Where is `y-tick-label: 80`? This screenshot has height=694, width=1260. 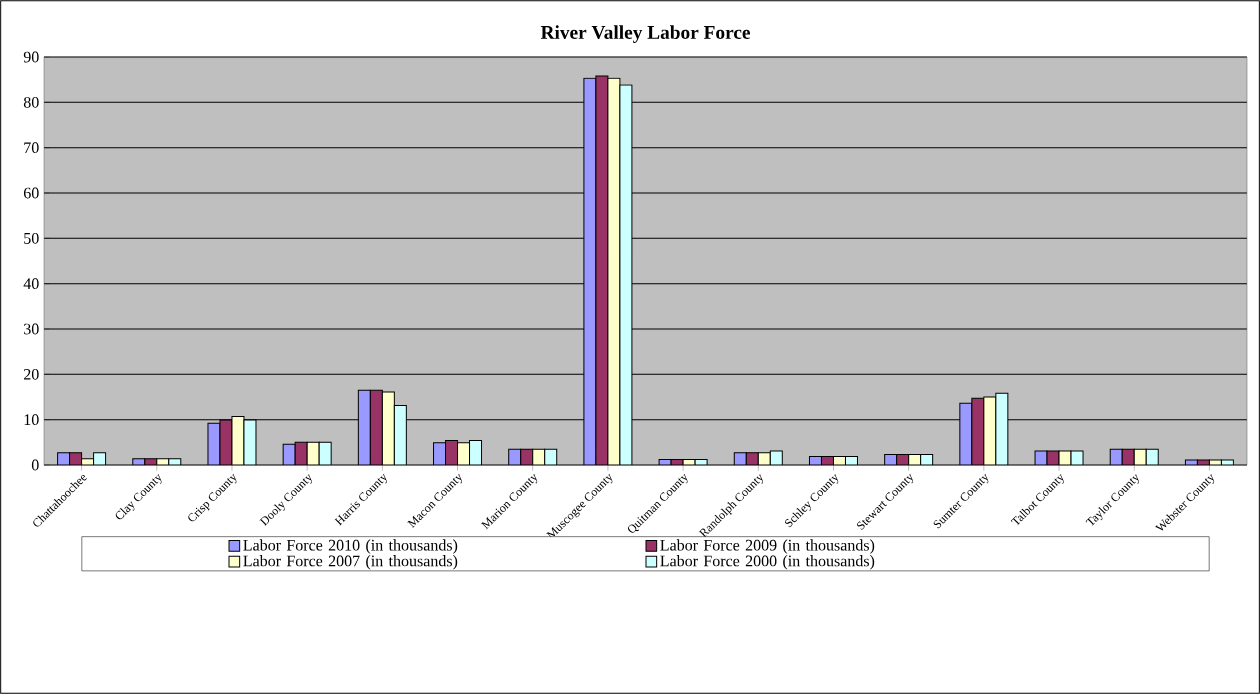
y-tick-label: 80 is located at coordinates (31, 102).